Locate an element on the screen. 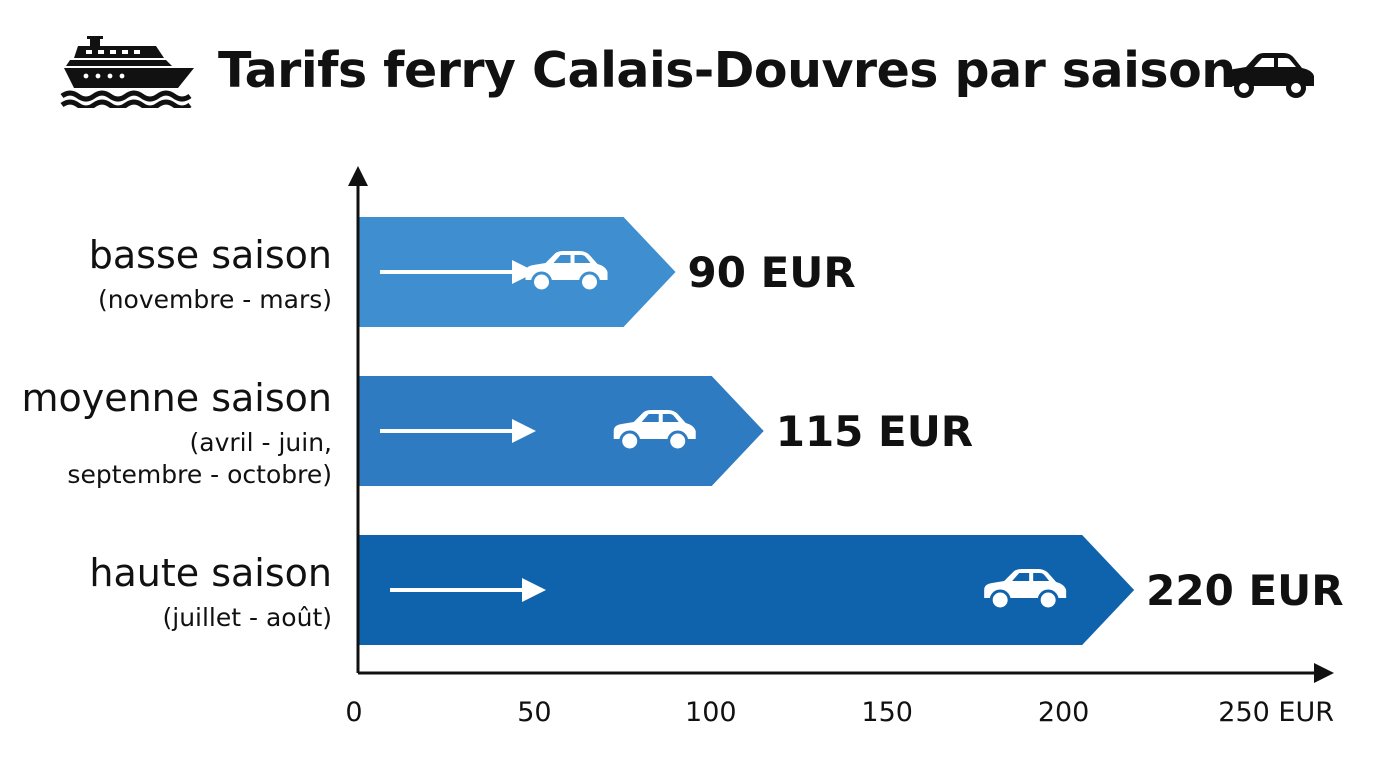 This screenshot has width=1376, height=768. category-label: haute saison is located at coordinates (210, 573).